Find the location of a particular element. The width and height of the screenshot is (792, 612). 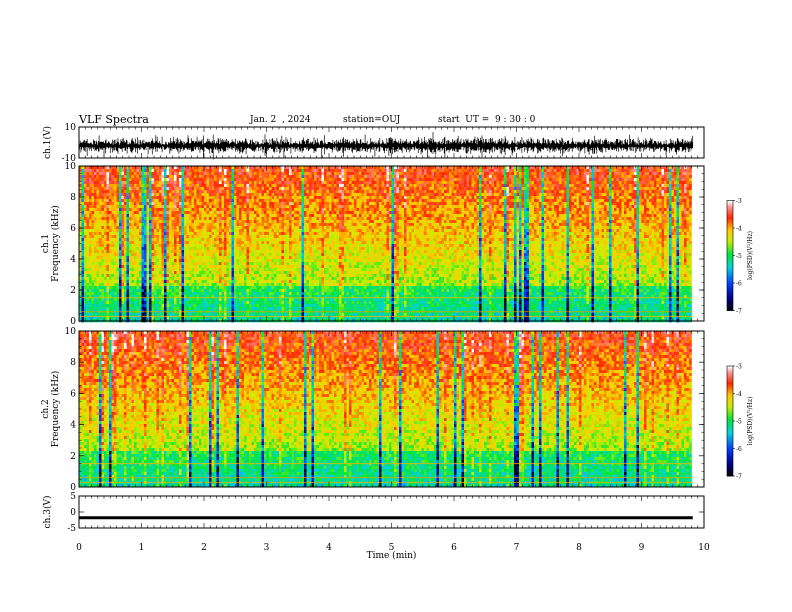

ch1-spectrogram-nodata is located at coordinates (698, 243).